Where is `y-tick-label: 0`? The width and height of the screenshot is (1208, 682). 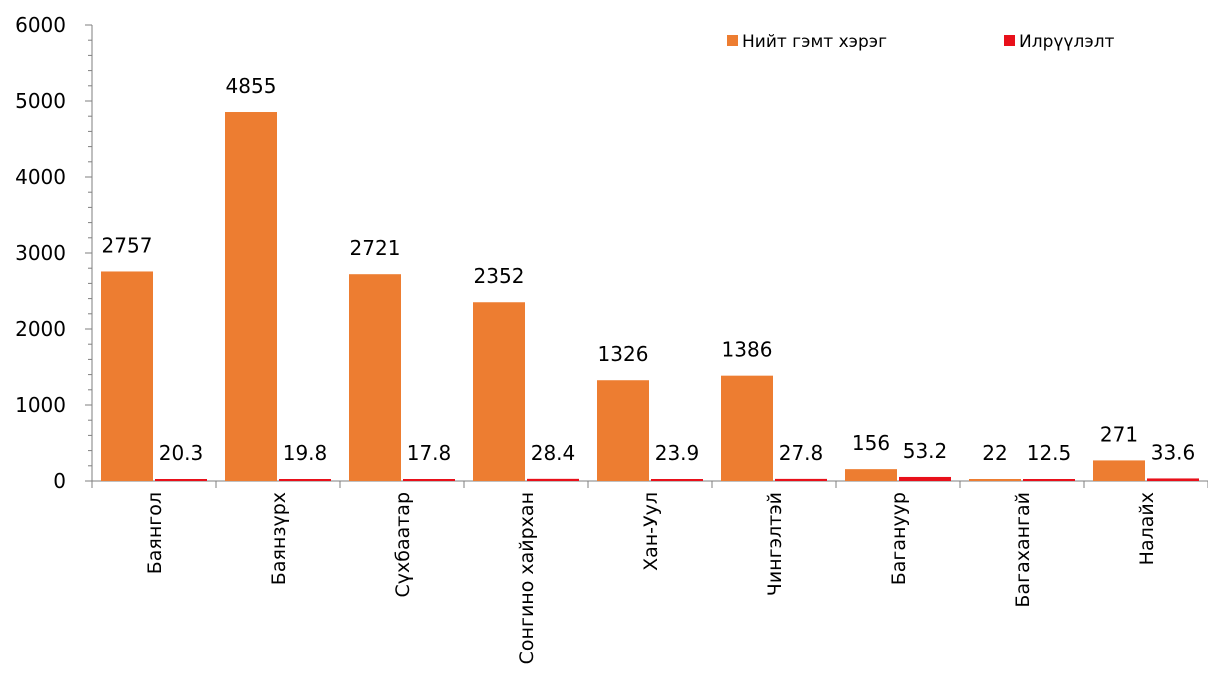
y-tick-label: 0 is located at coordinates (59, 481).